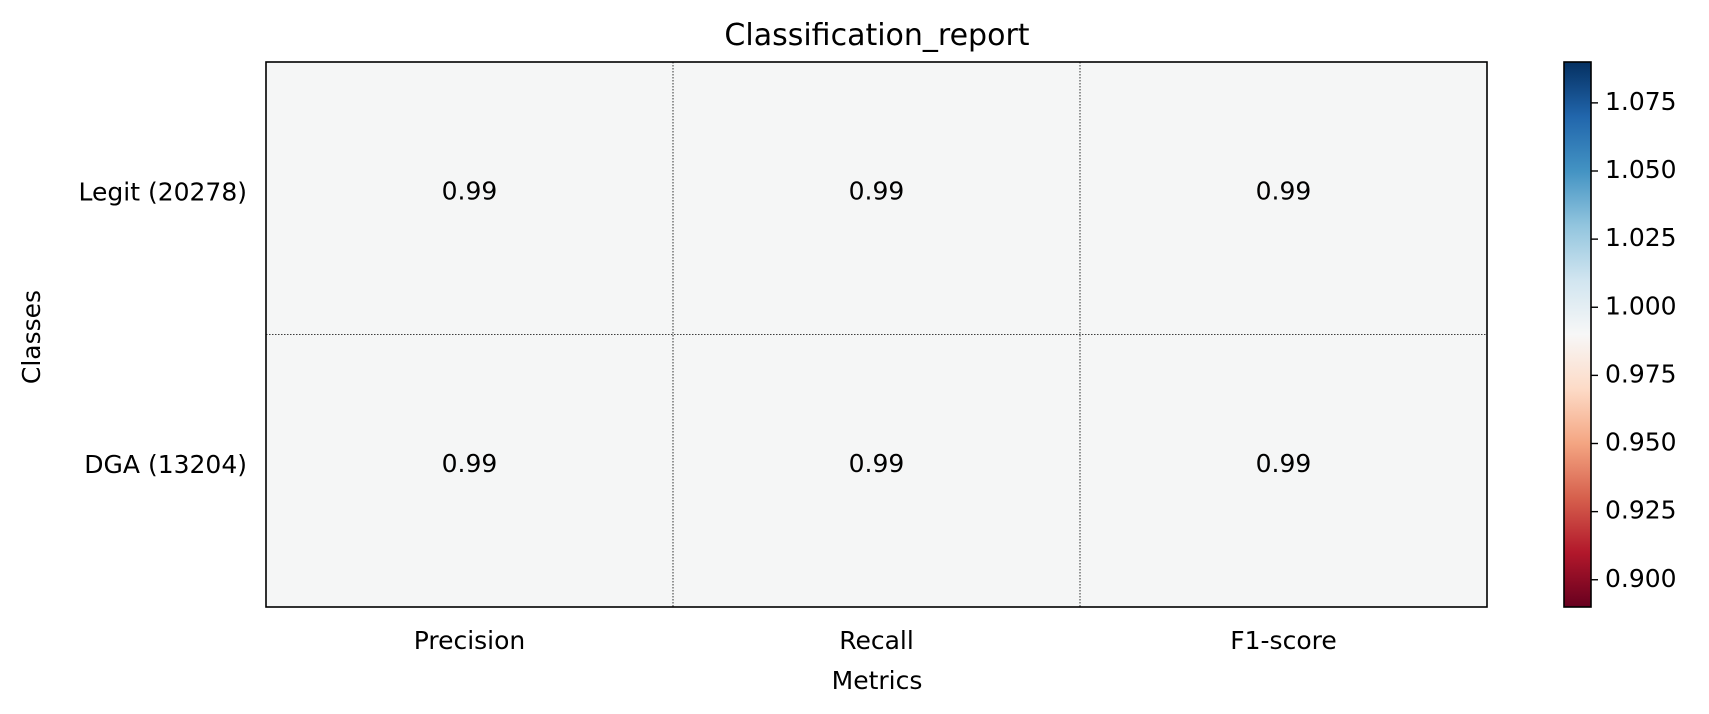  What do you see at coordinates (1641, 169) in the screenshot?
I see `colorbar-tick-label: 1.050` at bounding box center [1641, 169].